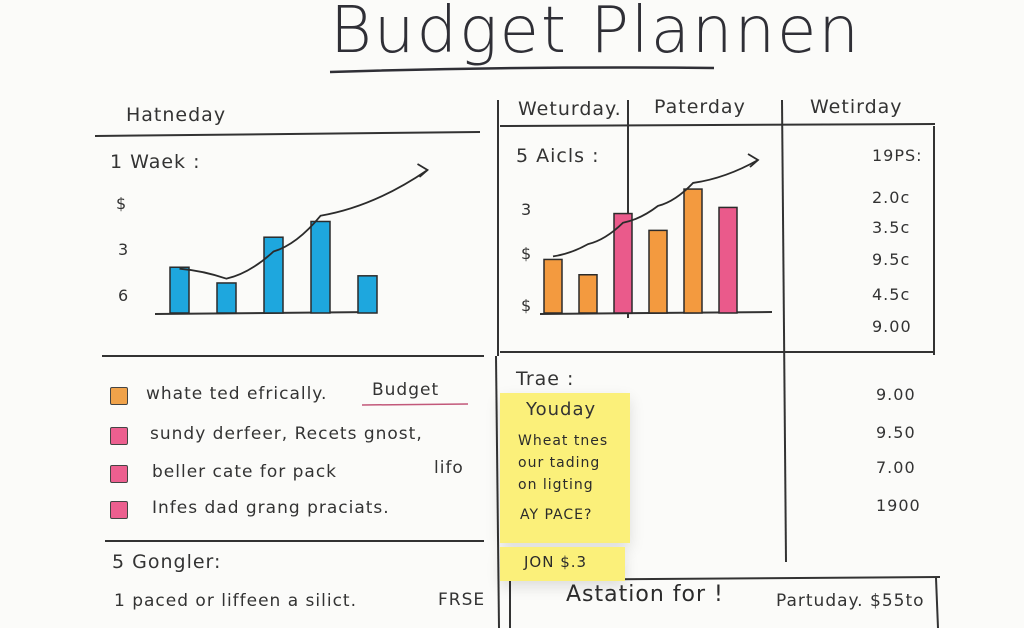 This screenshot has width=1024, height=628. What do you see at coordinates (820, 601) in the screenshot?
I see `bottom-right-label: Partuday.` at bounding box center [820, 601].